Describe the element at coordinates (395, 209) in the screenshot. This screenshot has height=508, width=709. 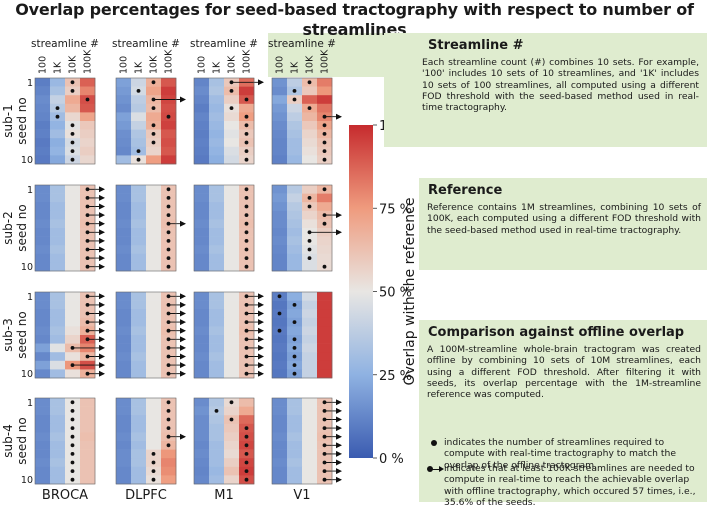
I see `colorbar-tick-label: 75 %` at that location.